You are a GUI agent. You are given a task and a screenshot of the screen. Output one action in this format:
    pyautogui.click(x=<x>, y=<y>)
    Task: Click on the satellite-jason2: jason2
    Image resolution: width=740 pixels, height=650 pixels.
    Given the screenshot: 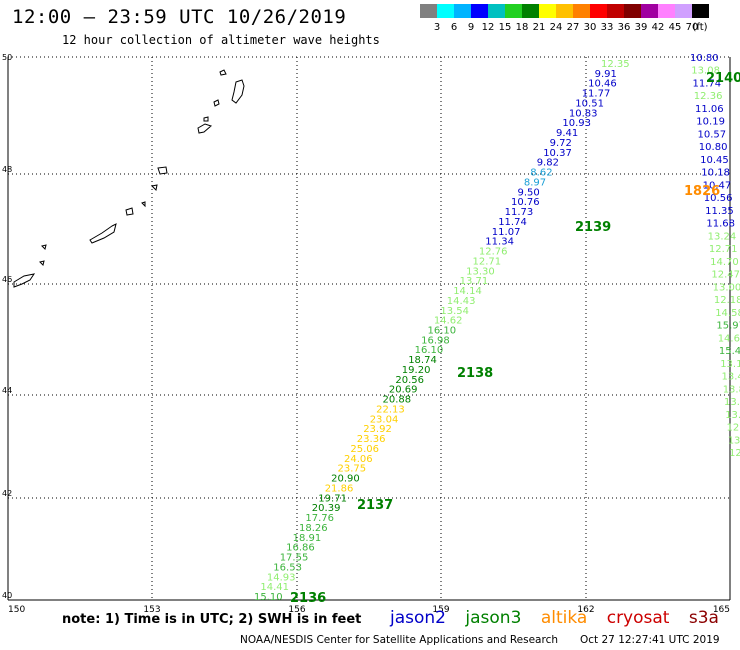 What is the action you would take?
    pyautogui.click(x=418, y=618)
    